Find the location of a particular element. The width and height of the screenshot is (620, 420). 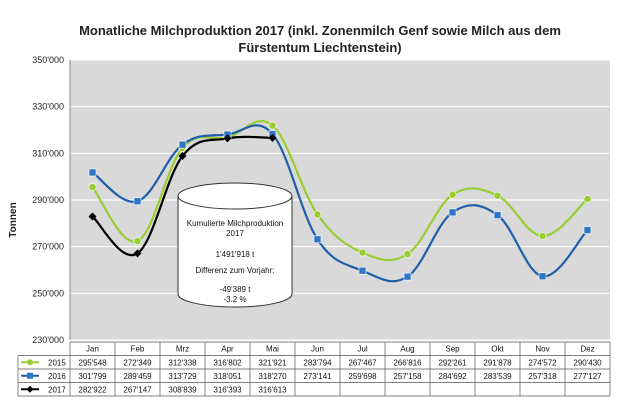

annotation-diff-pct: -3.2 % is located at coordinates (234, 299).